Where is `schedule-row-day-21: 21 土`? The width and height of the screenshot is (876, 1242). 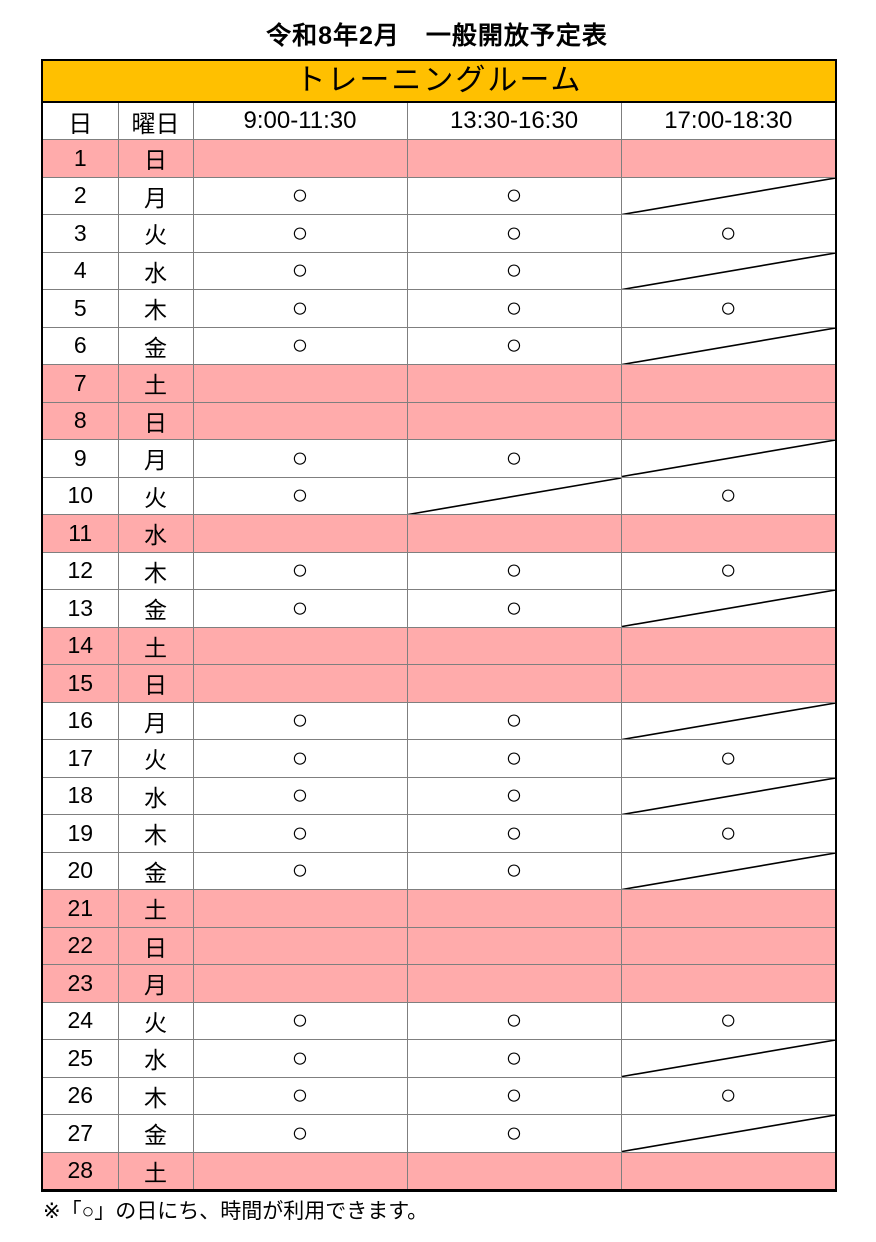 schedule-row-day-21: 21 土 is located at coordinates (439, 908).